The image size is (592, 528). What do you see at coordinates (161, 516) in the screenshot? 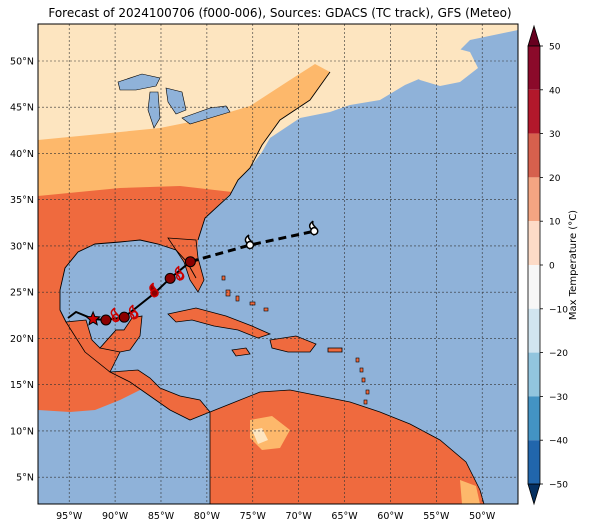
I see `lon-tick-label: 85°W` at bounding box center [161, 516].